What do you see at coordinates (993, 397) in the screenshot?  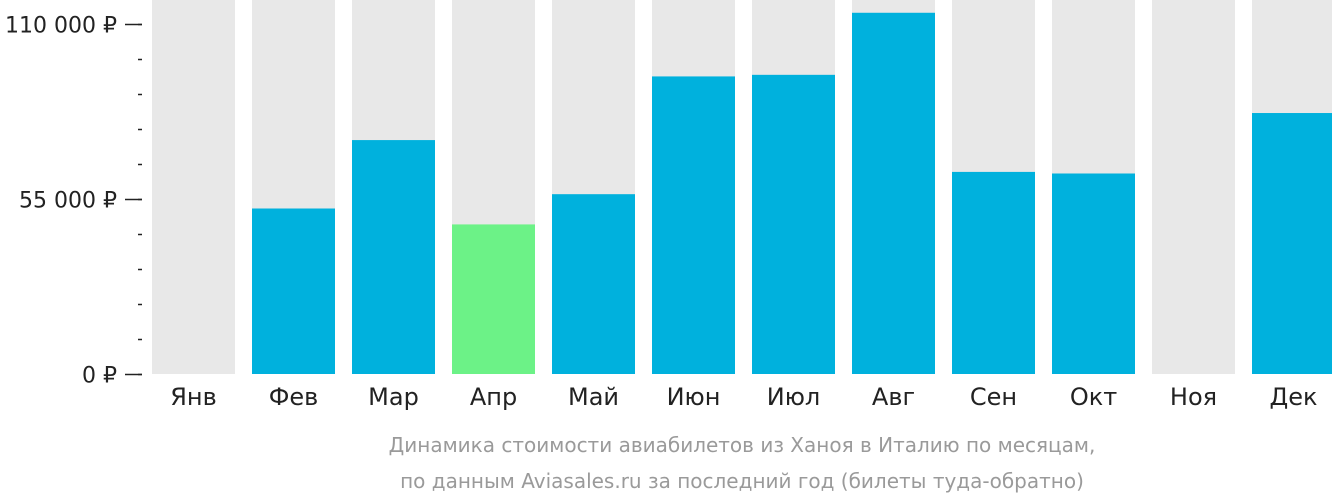 I see `x-tick-label-09: Сен` at bounding box center [993, 397].